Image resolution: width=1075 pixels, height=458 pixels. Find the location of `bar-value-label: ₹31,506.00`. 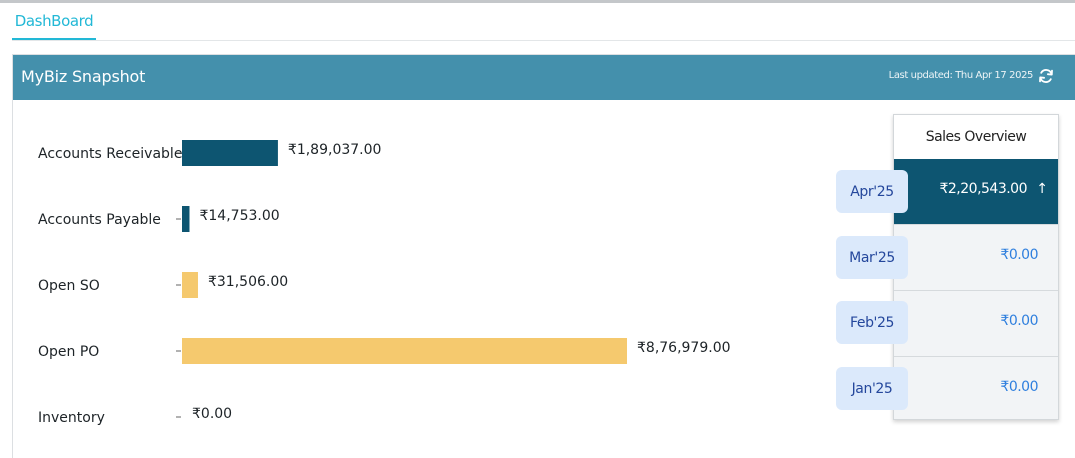

bar-value-label: ₹31,506.00 is located at coordinates (248, 282).